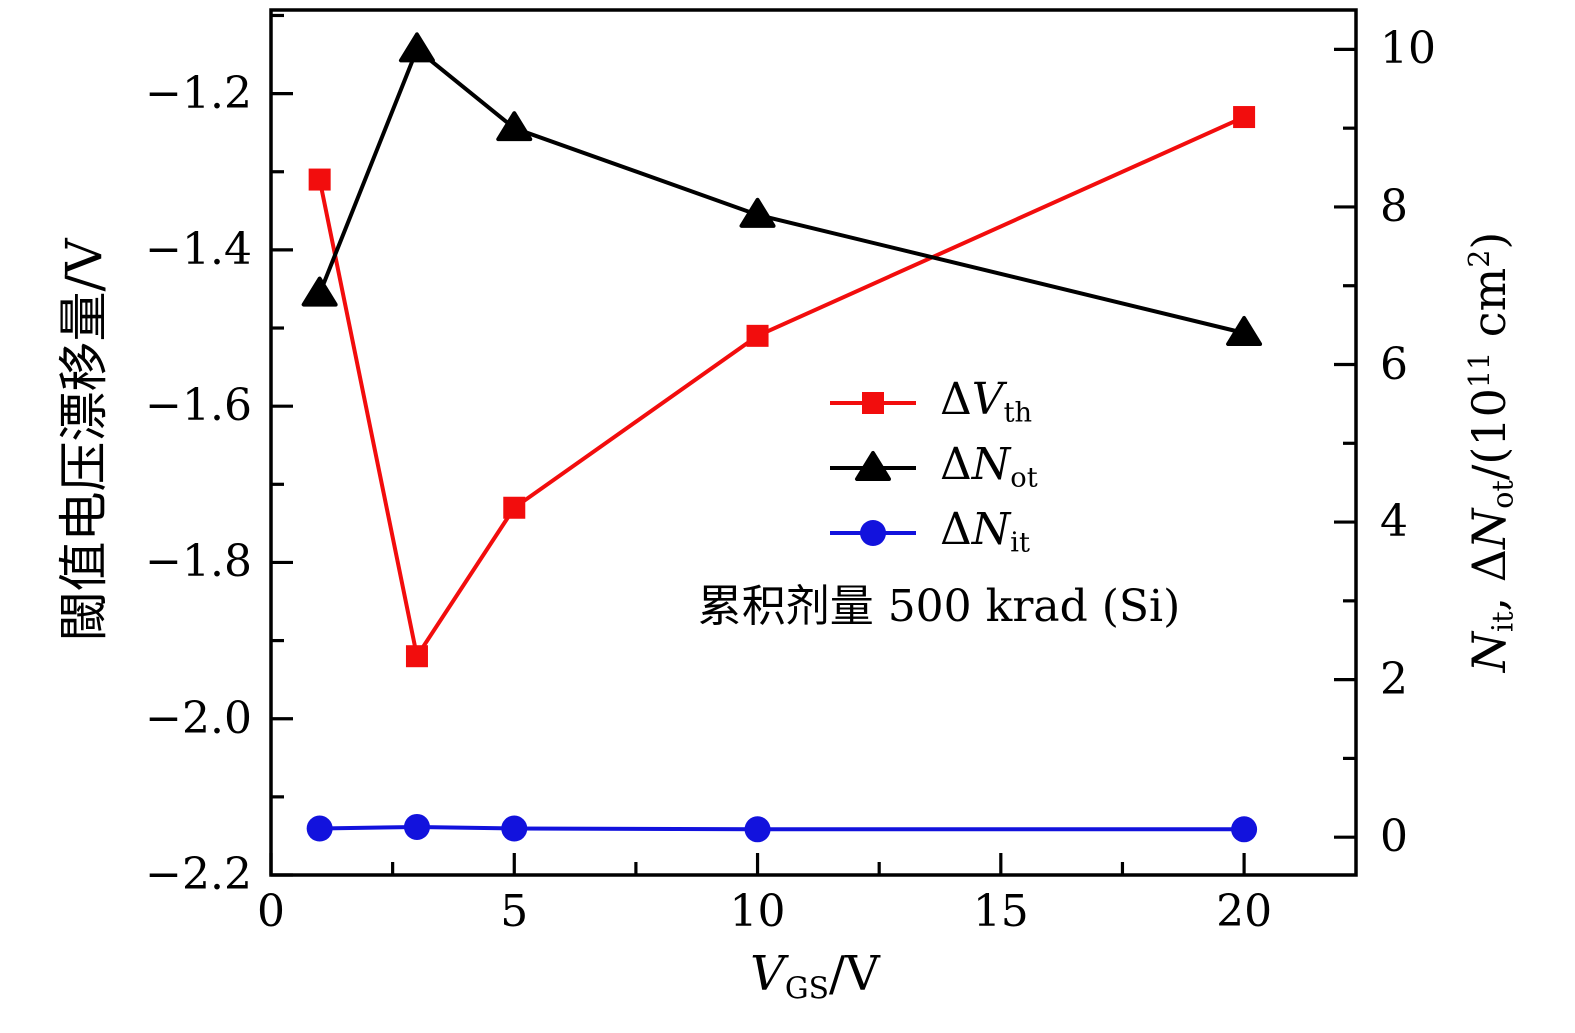 The width and height of the screenshot is (1575, 1033). Describe the element at coordinates (1394, 522) in the screenshot. I see `y-right-tick-label: 4` at that location.